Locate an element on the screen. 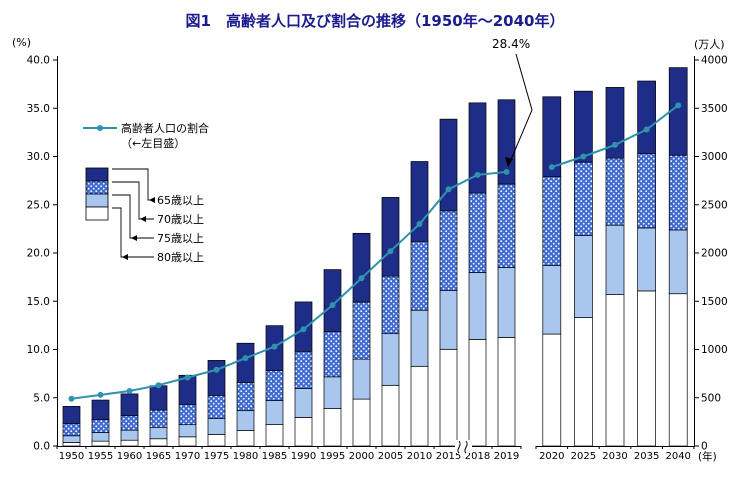 The width and height of the screenshot is (750, 479). annotation-leader is located at coordinates (521, 108).